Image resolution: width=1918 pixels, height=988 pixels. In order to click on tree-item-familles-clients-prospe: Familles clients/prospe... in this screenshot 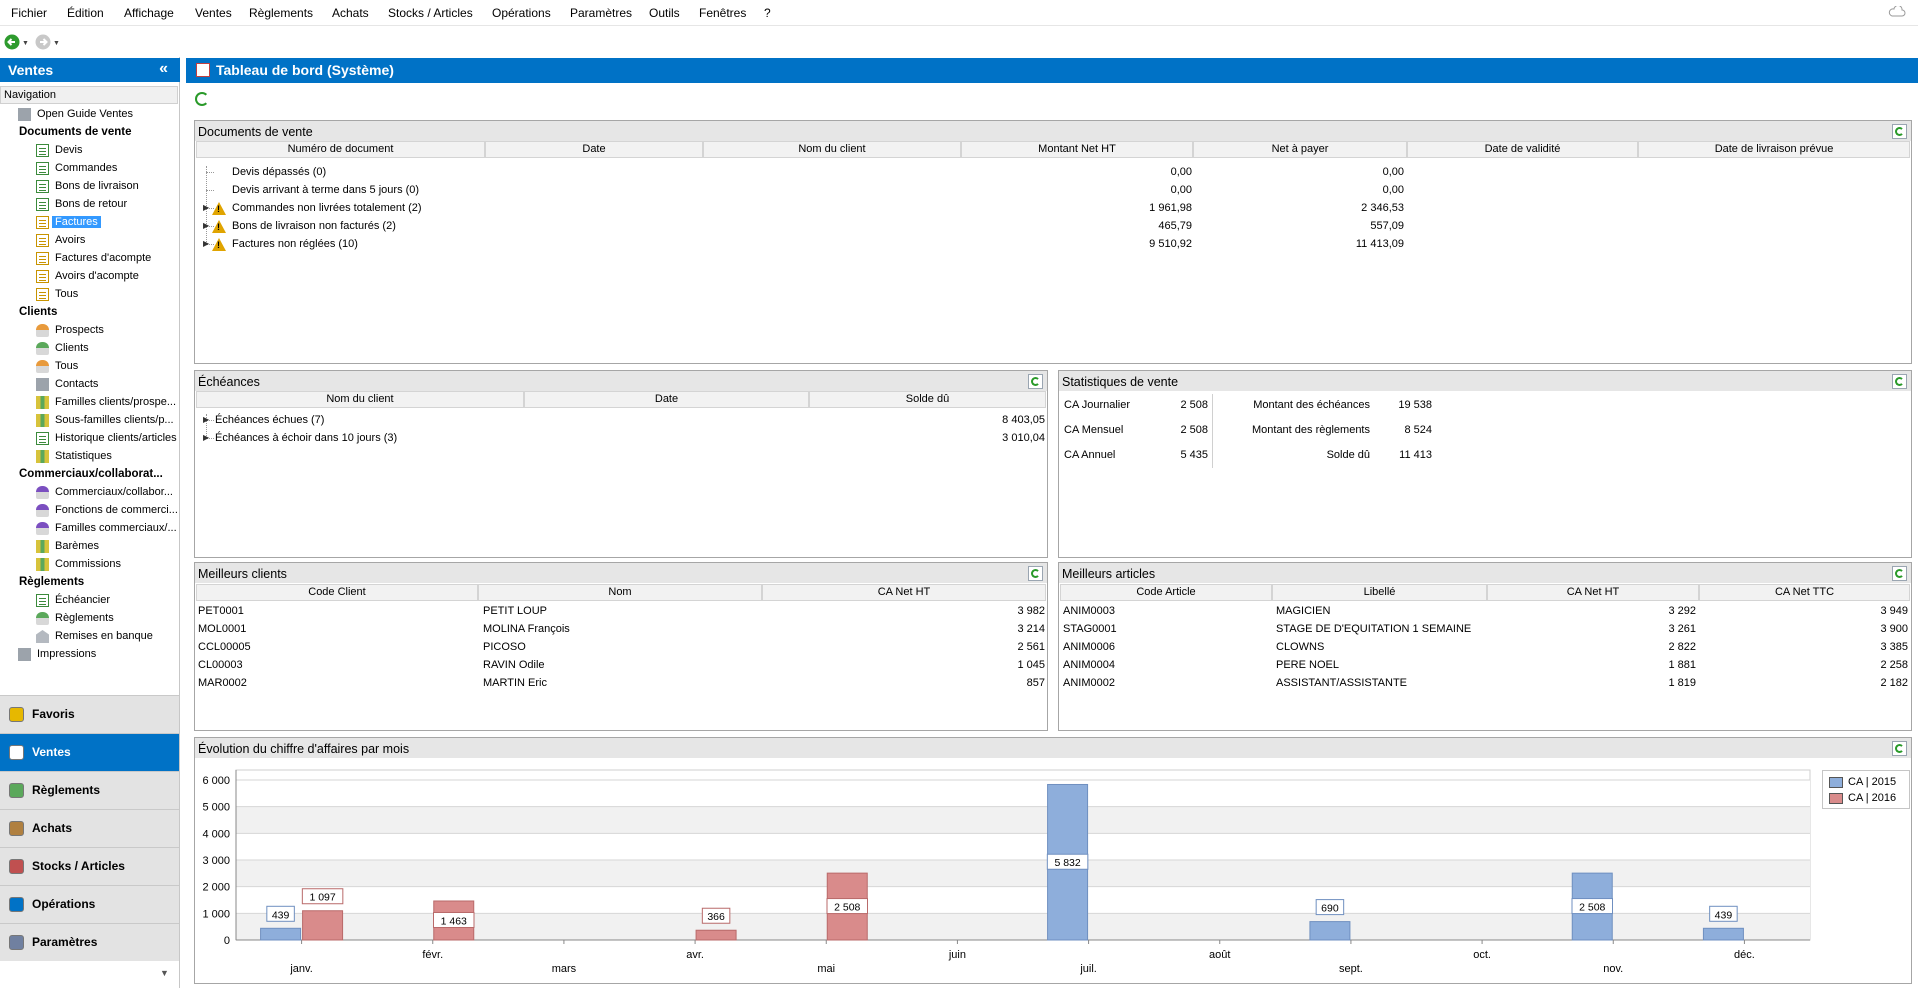, I will do `click(89, 403)`.